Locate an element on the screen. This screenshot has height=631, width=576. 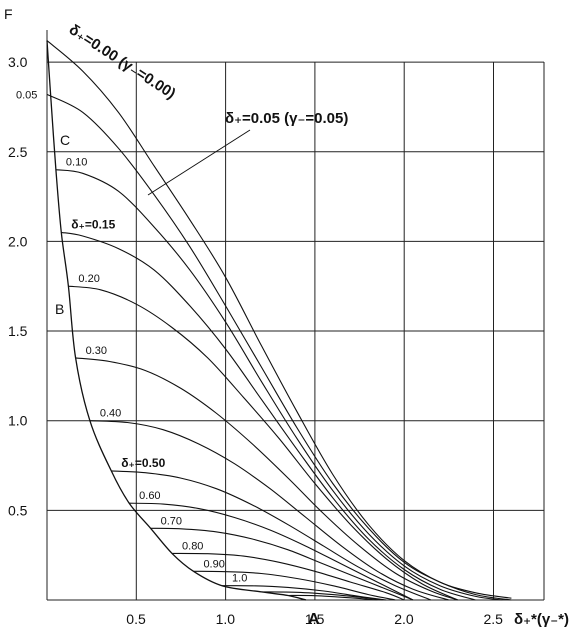
annotation-A: A is located at coordinates (314, 619).